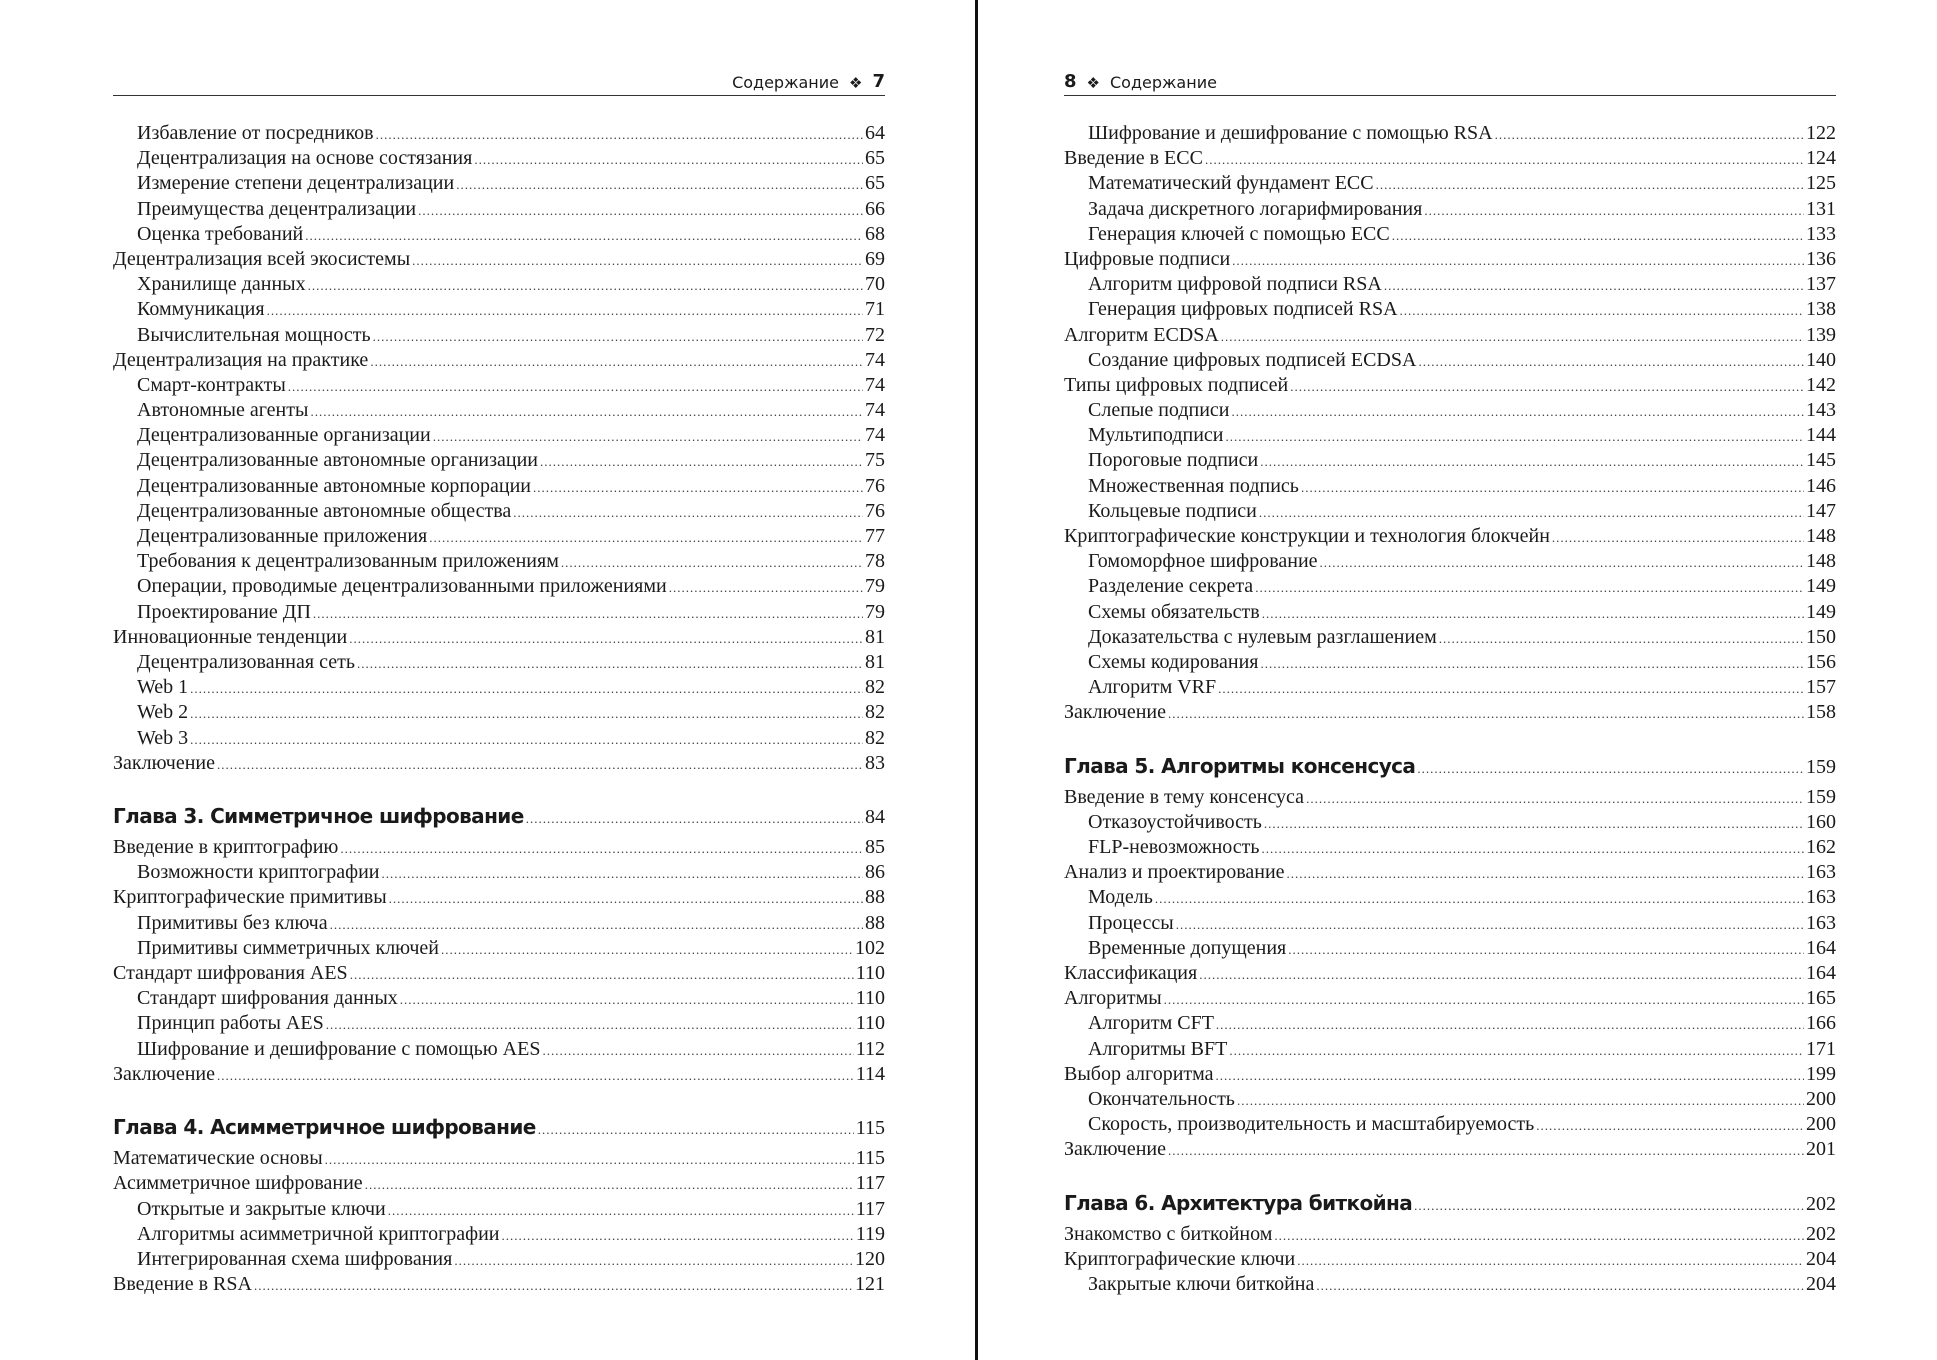 This screenshot has width=1937, height=1360. What do you see at coordinates (870, 1073) in the screenshot?
I see `entry-page-number: 114` at bounding box center [870, 1073].